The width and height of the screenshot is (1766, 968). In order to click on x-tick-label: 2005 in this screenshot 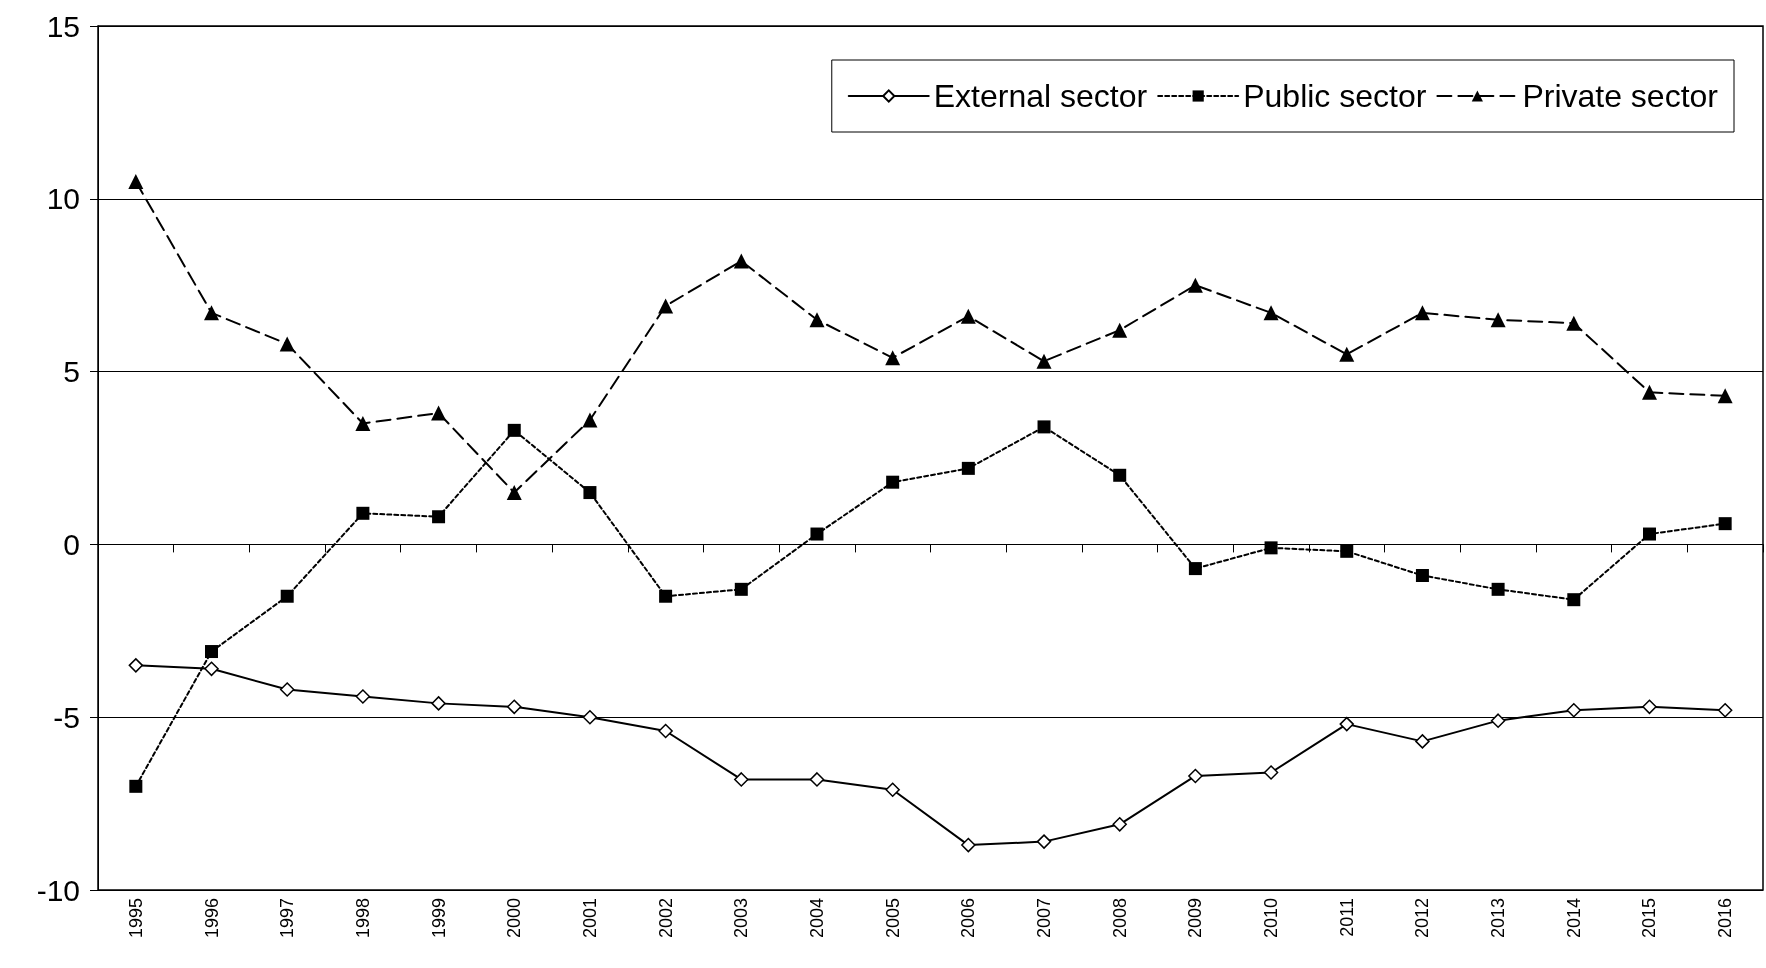, I will do `click(892, 918)`.